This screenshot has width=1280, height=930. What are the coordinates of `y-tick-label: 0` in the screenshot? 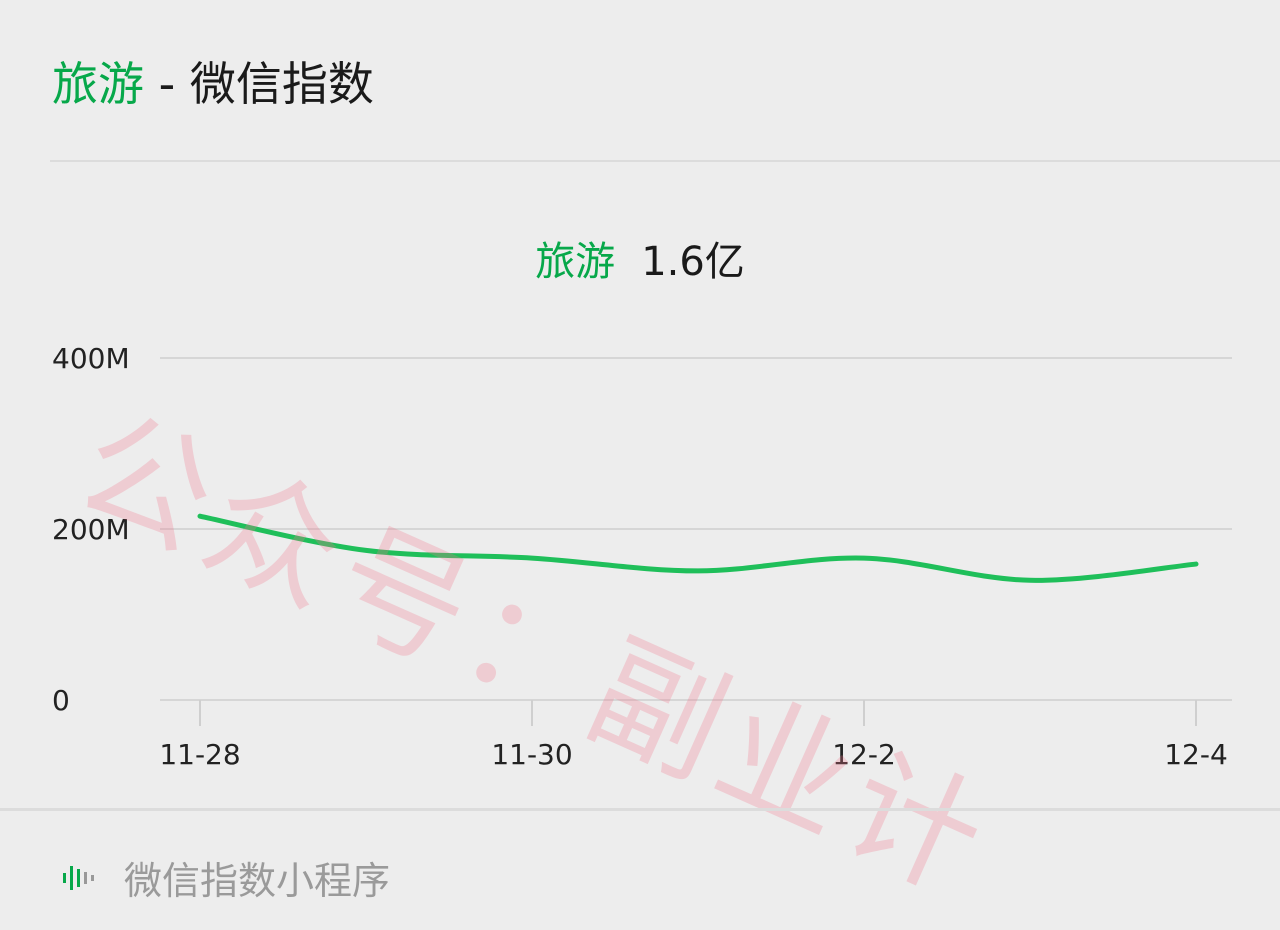 It's located at (61, 700).